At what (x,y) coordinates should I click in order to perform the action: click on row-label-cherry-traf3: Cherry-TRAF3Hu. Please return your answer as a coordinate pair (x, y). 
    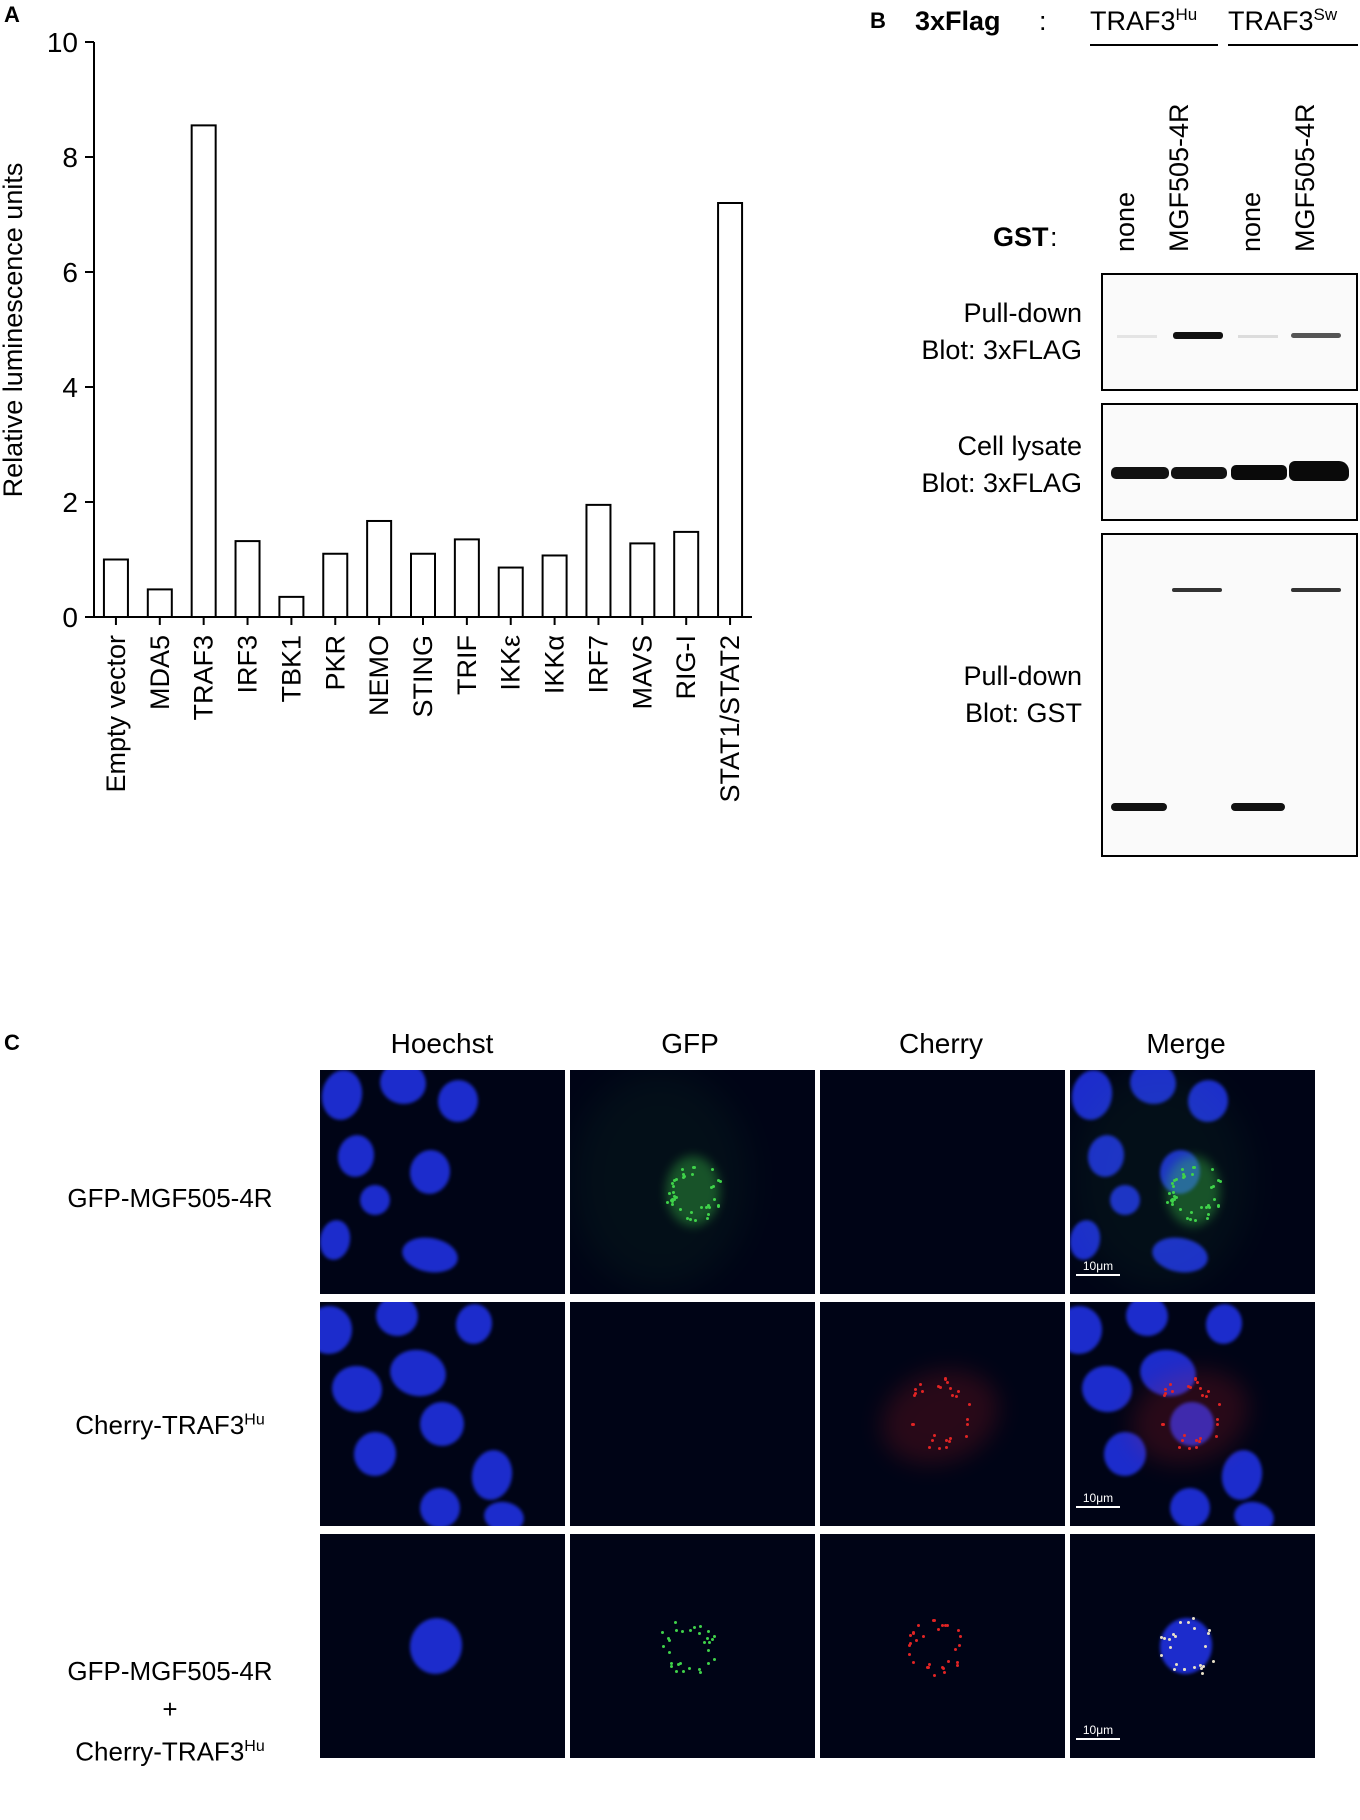
    Looking at the image, I should click on (170, 1425).